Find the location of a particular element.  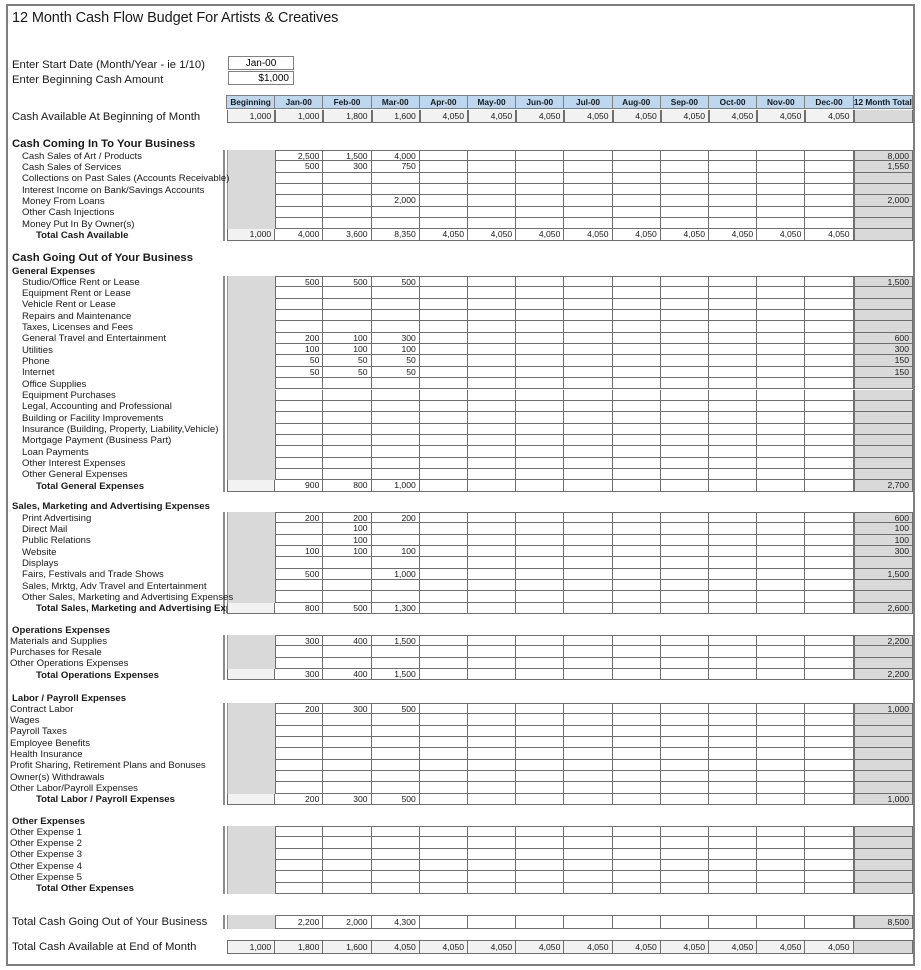

data-cell: 50 is located at coordinates (299, 372).